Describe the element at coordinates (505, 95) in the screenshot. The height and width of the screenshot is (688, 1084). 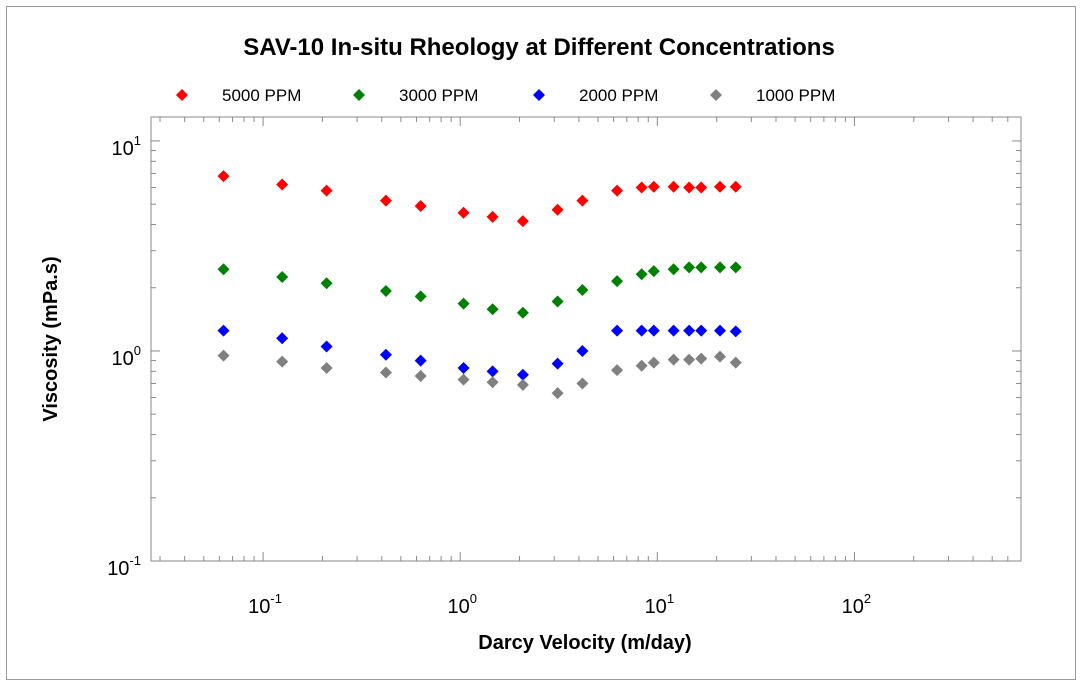
I see `legend: 5000 PPM 3000 PPM 2000 PPM 1000 PPM` at that location.